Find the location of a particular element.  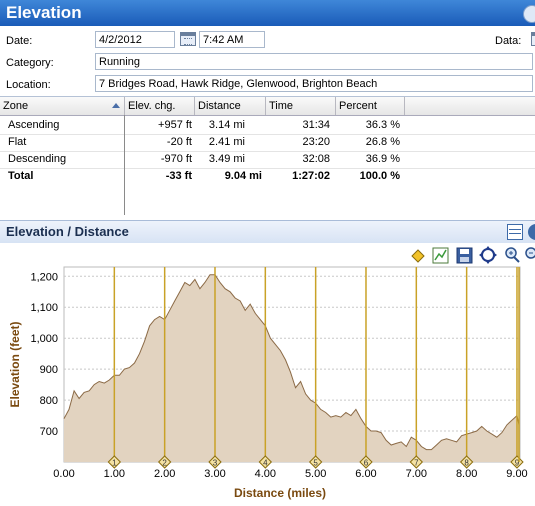

mile-marker-label: 3 is located at coordinates (215, 463).